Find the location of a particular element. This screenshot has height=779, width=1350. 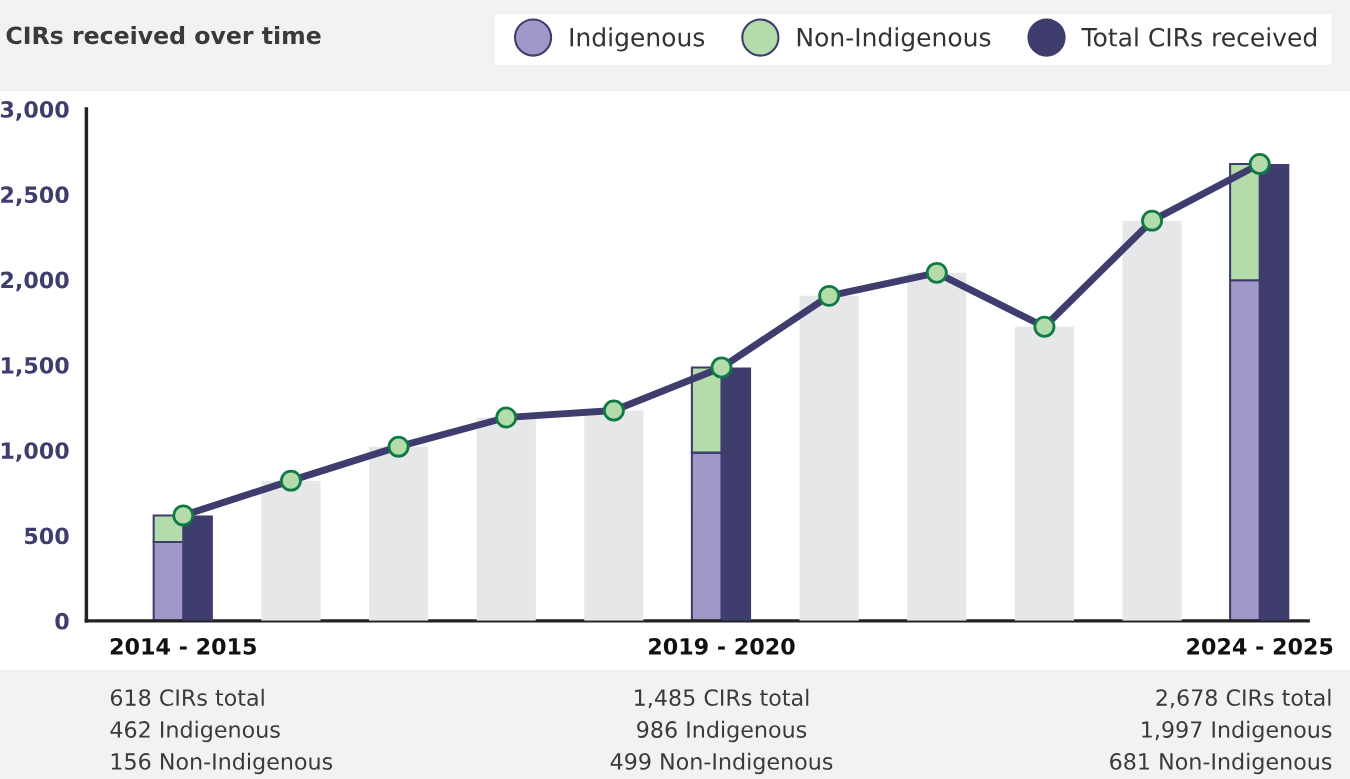

text: 462 Indigenous is located at coordinates (195, 731).